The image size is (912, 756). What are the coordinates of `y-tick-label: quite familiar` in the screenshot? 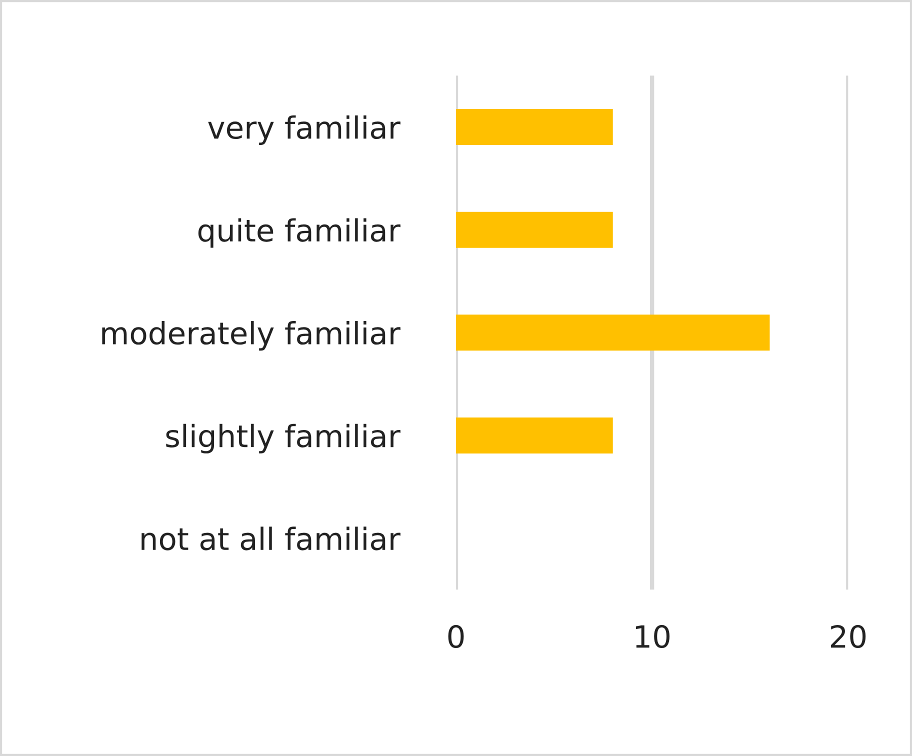 It's located at (299, 233).